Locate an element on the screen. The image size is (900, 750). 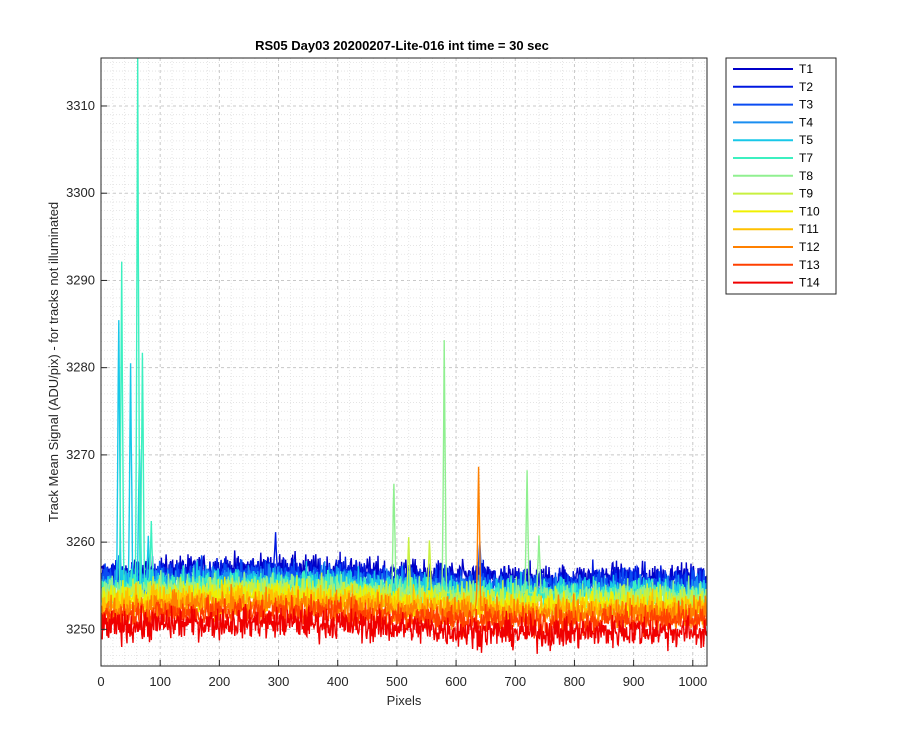
series-line-t14 is located at coordinates (404, 628).